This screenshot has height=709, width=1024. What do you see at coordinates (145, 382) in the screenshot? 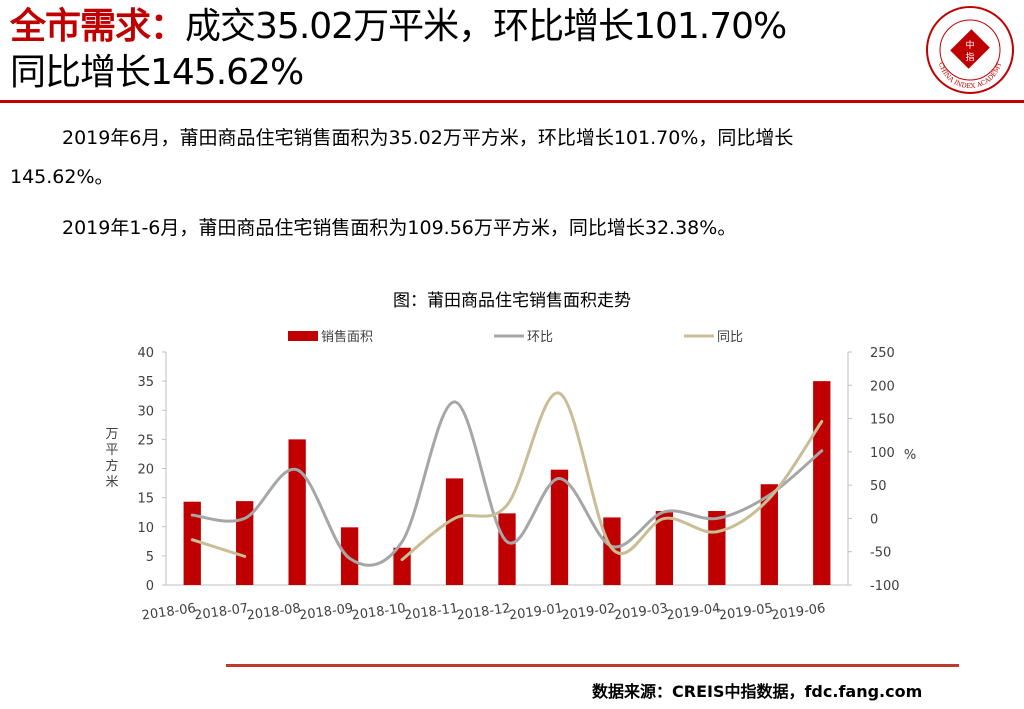
I see `left-axis-tick-label: 35` at bounding box center [145, 382].